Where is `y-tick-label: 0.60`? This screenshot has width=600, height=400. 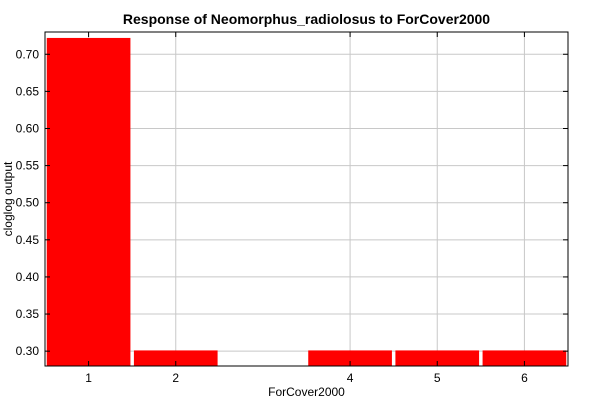
y-tick-label: 0.60 is located at coordinates (28, 128).